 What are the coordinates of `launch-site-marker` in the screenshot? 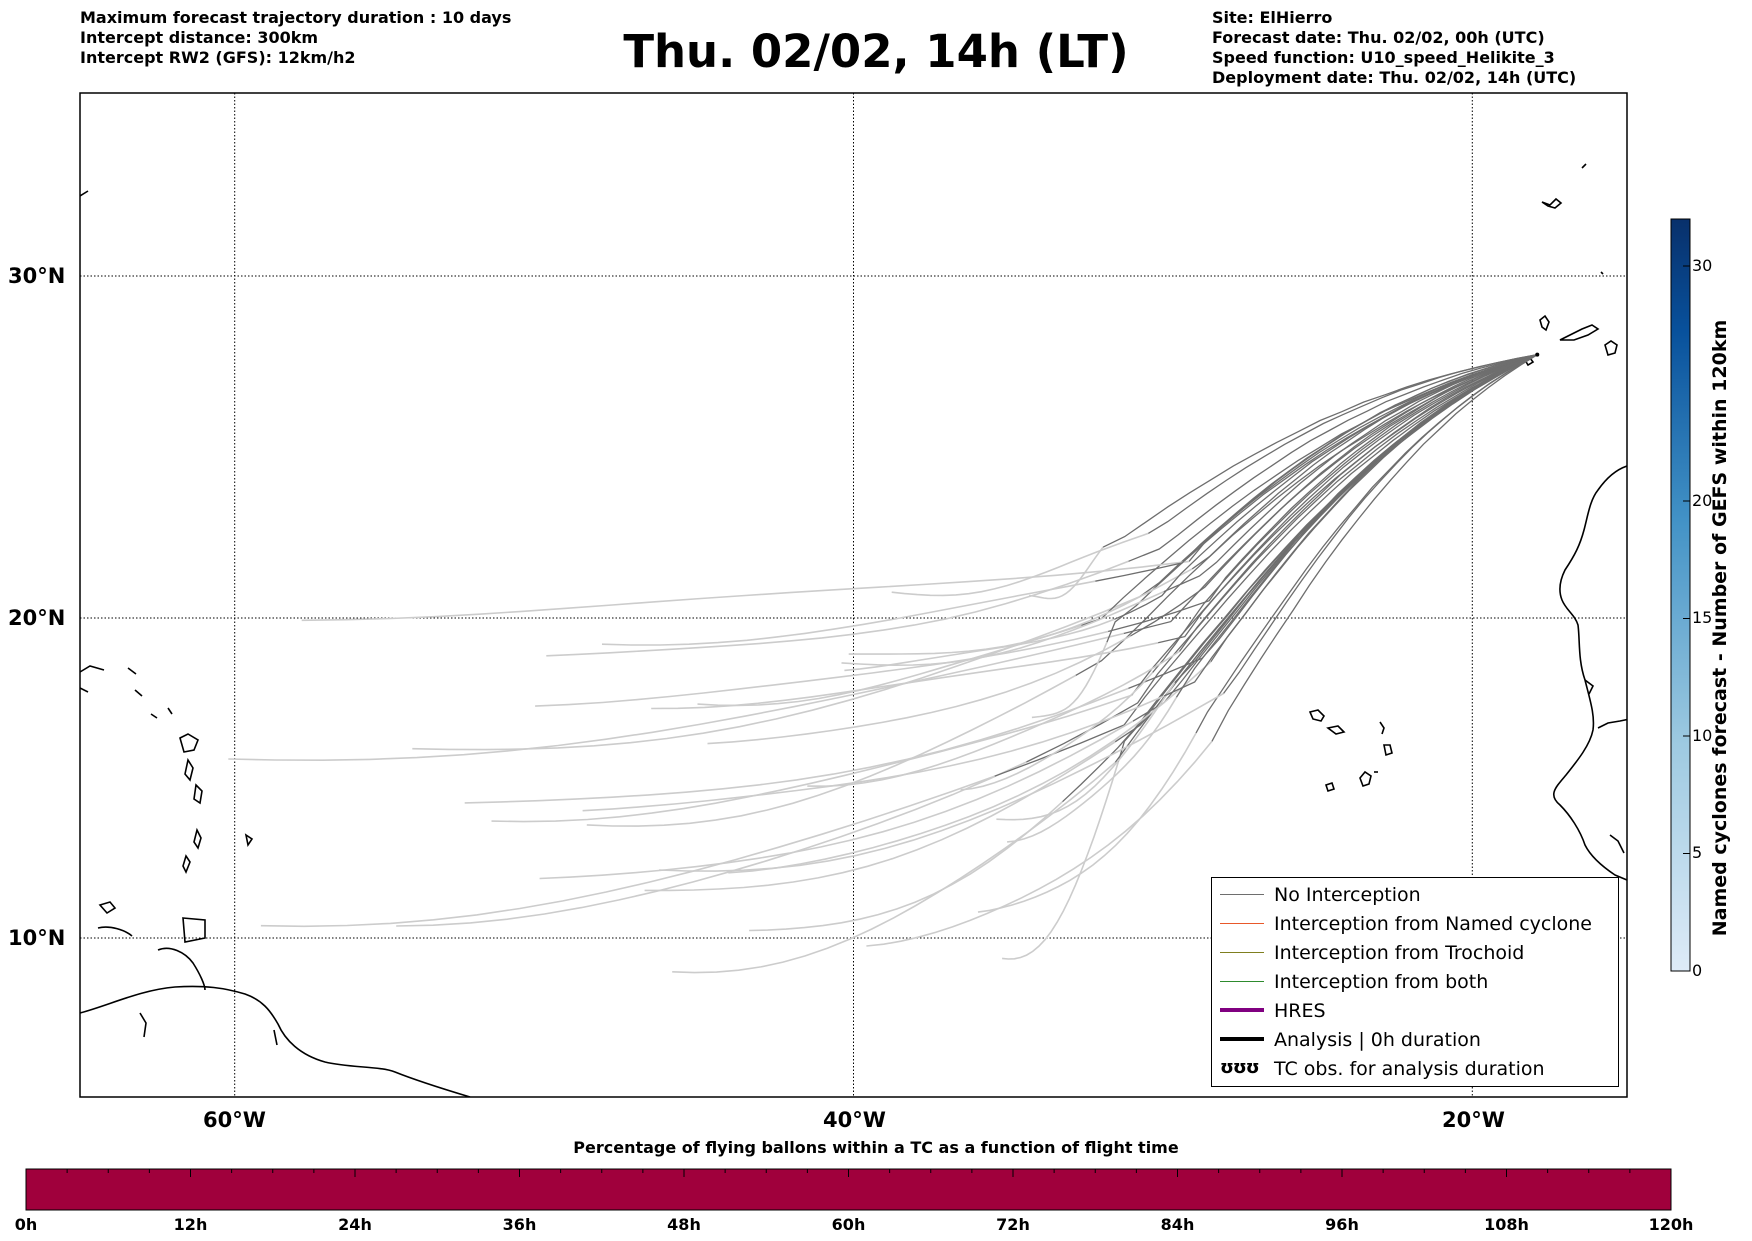 It's located at (1537, 354).